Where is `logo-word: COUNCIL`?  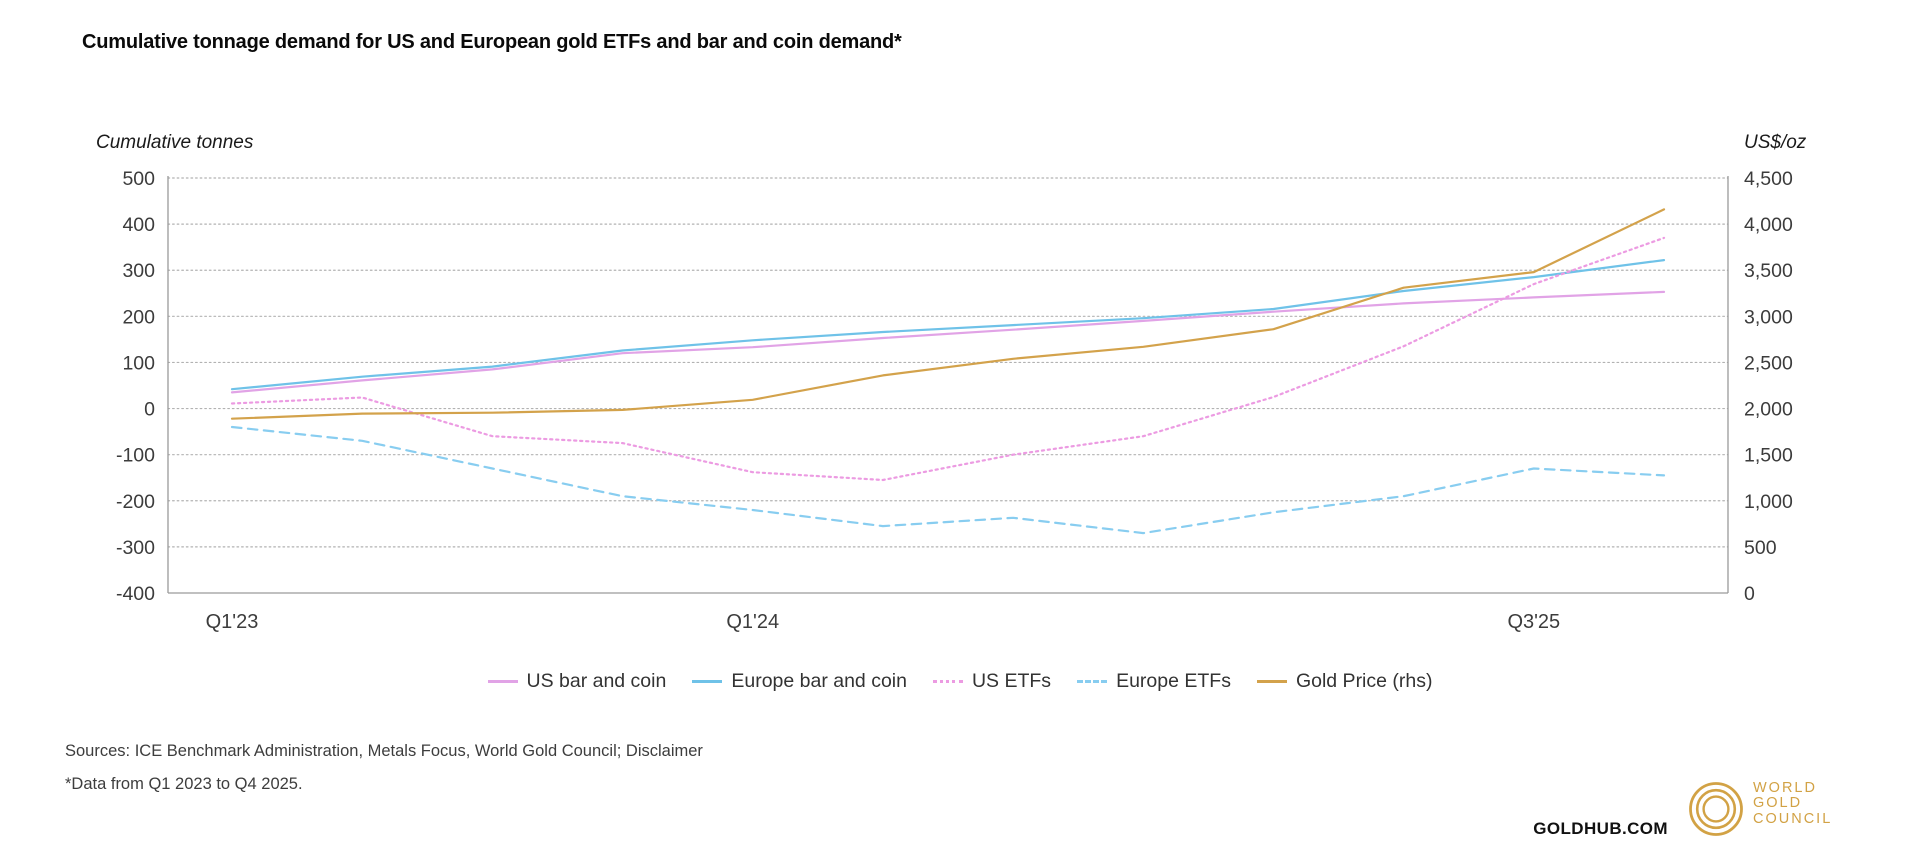
logo-word: COUNCIL is located at coordinates (1793, 818).